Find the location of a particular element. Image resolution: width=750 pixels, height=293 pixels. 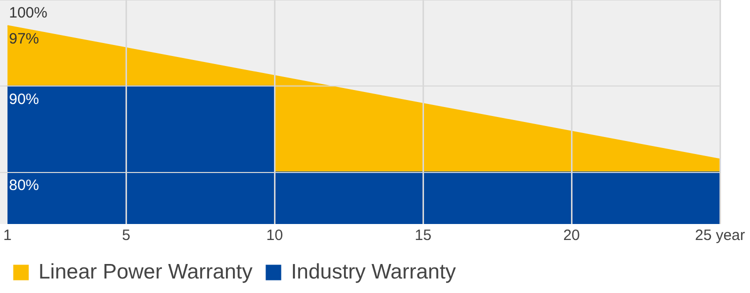

x-tick-label: 10 is located at coordinates (274, 235).